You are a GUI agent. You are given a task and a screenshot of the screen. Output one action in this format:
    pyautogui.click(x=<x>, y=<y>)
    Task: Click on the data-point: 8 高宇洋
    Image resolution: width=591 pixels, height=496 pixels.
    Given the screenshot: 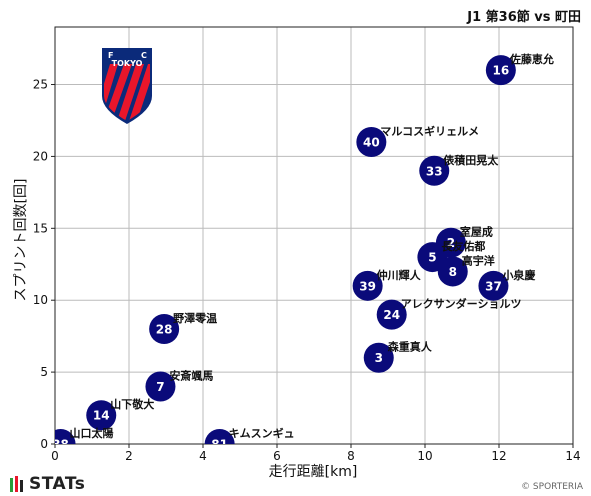 What is the action you would take?
    pyautogui.click(x=466, y=270)
    